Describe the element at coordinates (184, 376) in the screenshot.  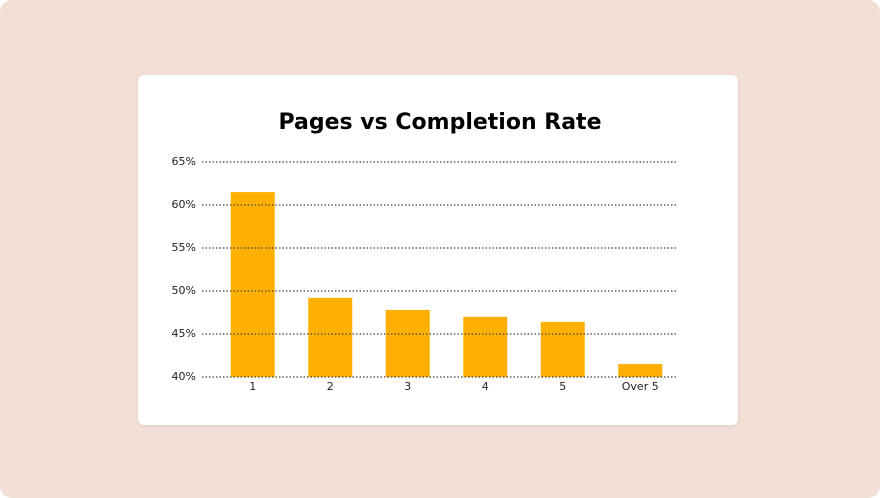
I see `y-tick-label: 40%` at that location.